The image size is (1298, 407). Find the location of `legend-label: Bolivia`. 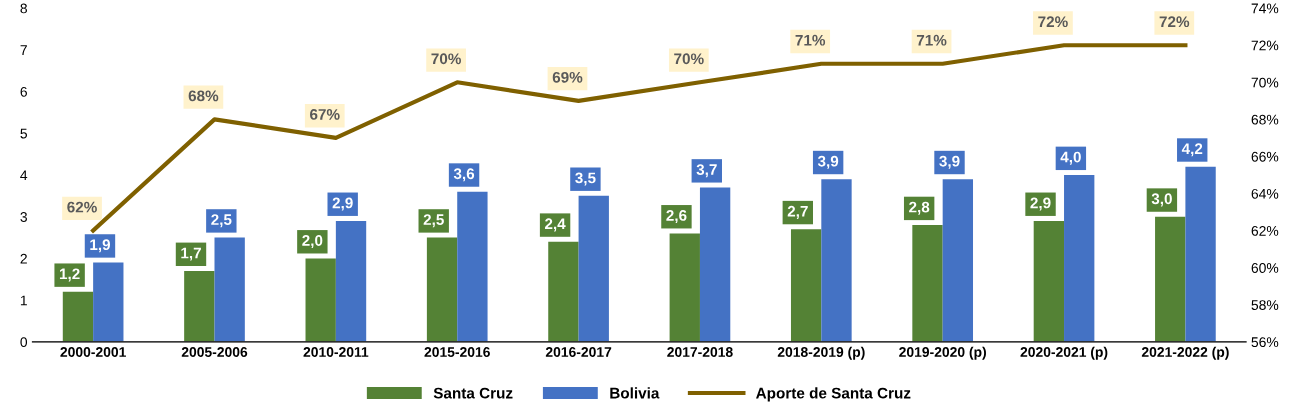

legend-label: Bolivia is located at coordinates (635, 393).